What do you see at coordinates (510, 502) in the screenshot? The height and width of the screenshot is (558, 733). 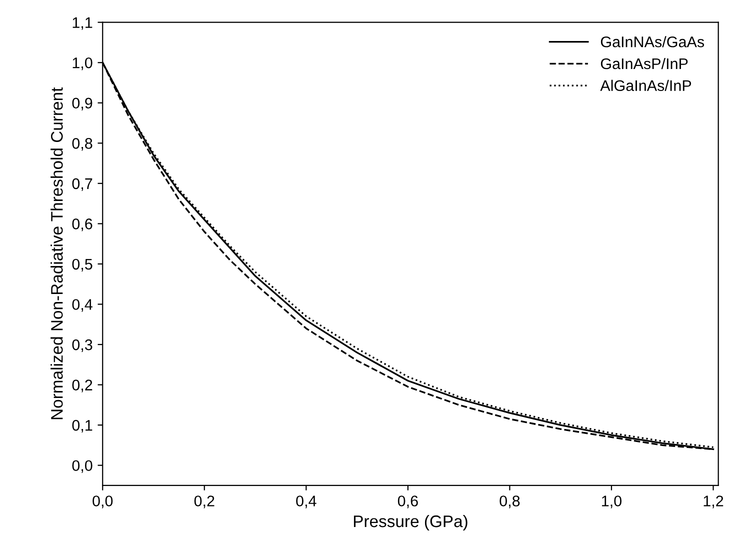 I see `x-tick-label: 0,8` at bounding box center [510, 502].